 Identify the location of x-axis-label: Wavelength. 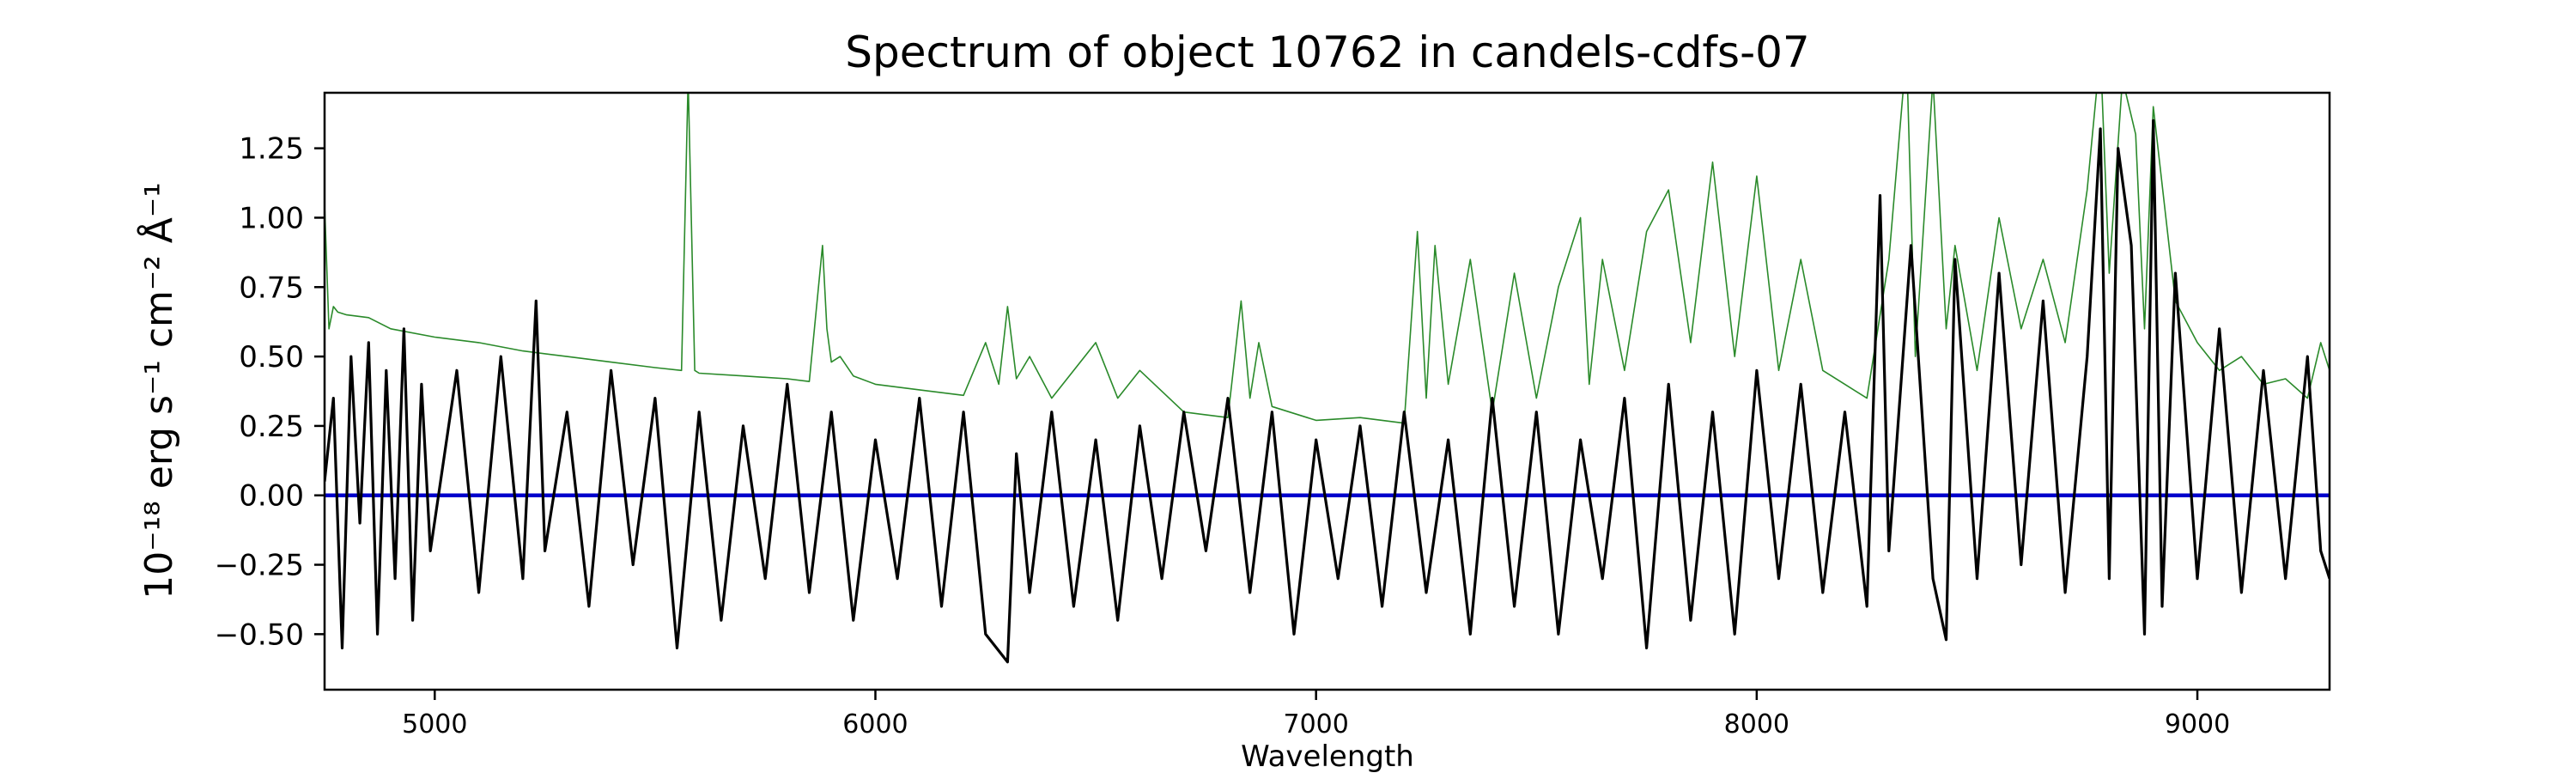
(1327, 756).